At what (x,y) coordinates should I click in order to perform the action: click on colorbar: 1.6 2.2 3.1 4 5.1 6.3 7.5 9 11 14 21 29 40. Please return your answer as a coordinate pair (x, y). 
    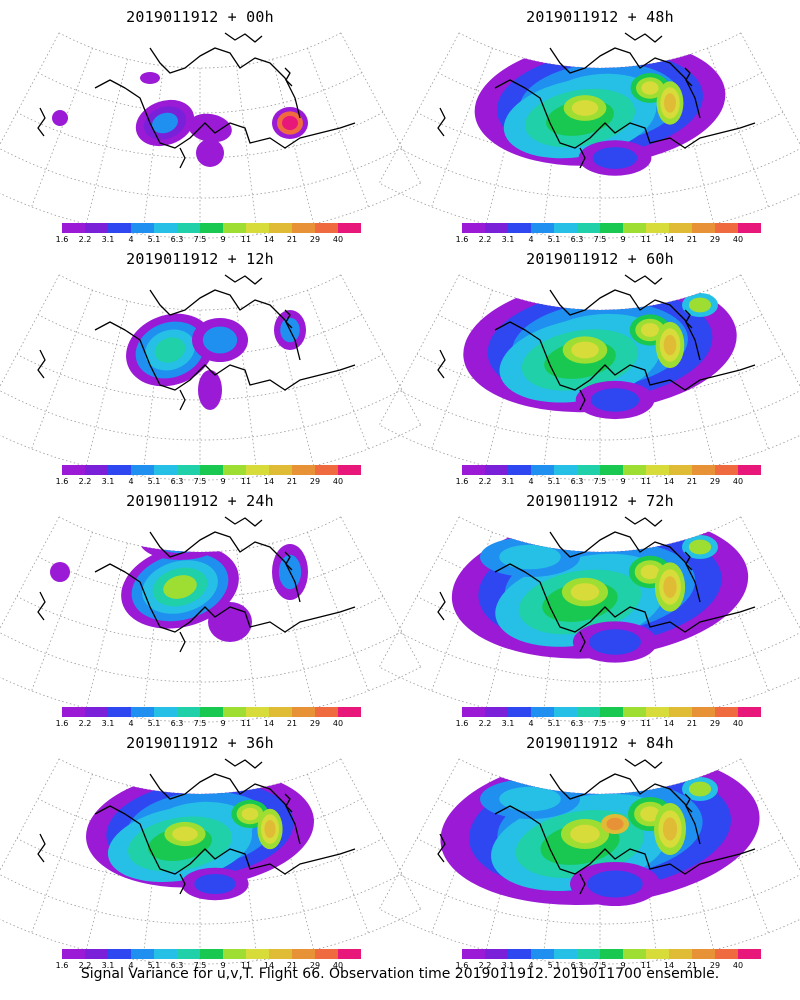
    Looking at the image, I should click on (608, 719).